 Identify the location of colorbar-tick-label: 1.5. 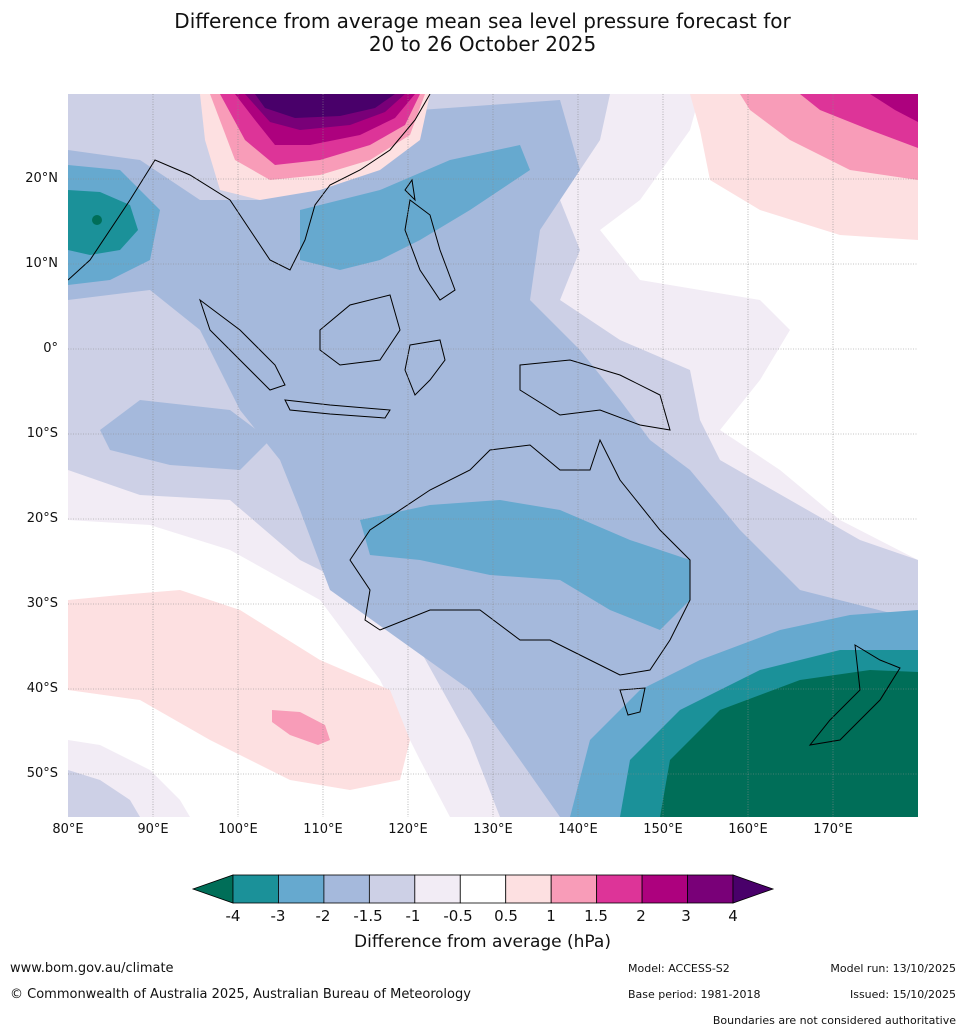
(596, 916).